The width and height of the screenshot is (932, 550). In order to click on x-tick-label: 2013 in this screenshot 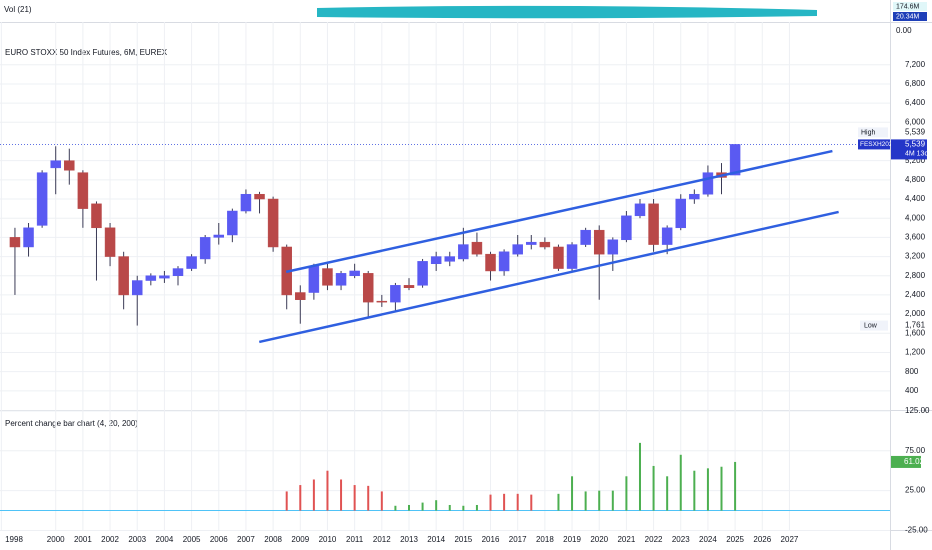, I will do `click(409, 539)`.